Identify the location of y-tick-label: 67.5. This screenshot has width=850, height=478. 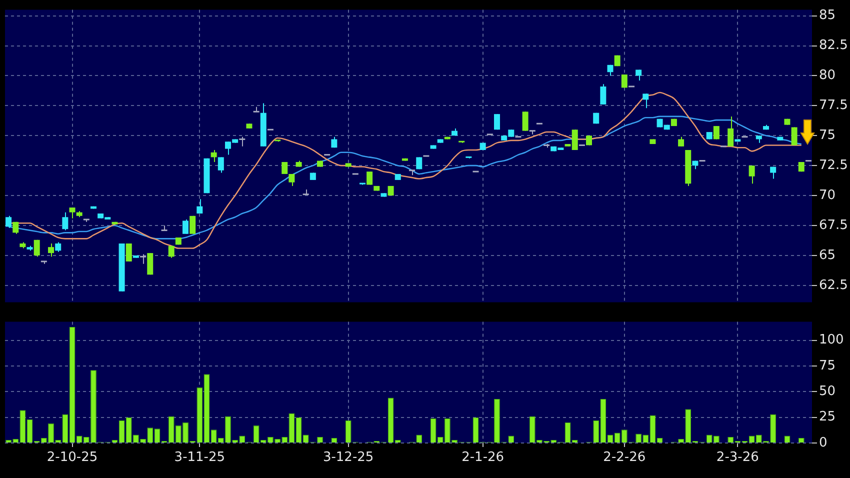
(833, 225).